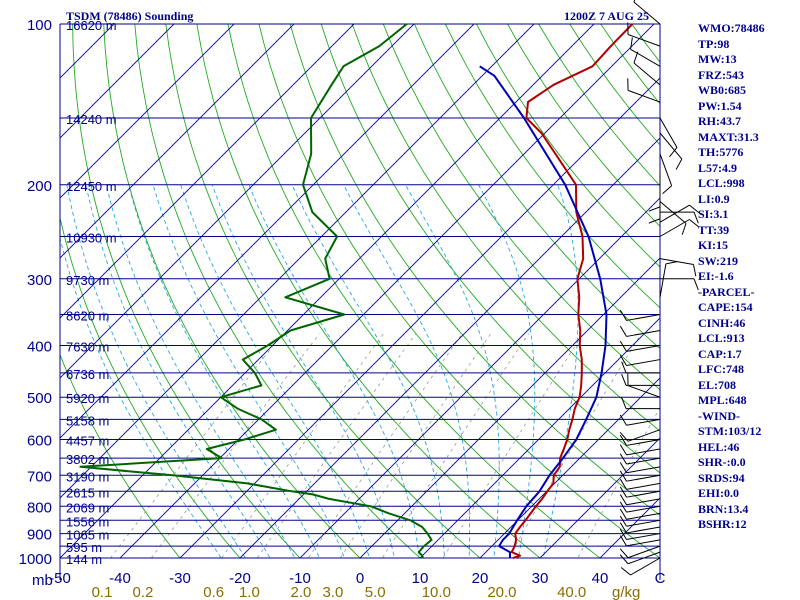 The height and width of the screenshot is (600, 800). Describe the element at coordinates (130, 16) in the screenshot. I see `station-title: TSDM (78486) Sounding` at that location.